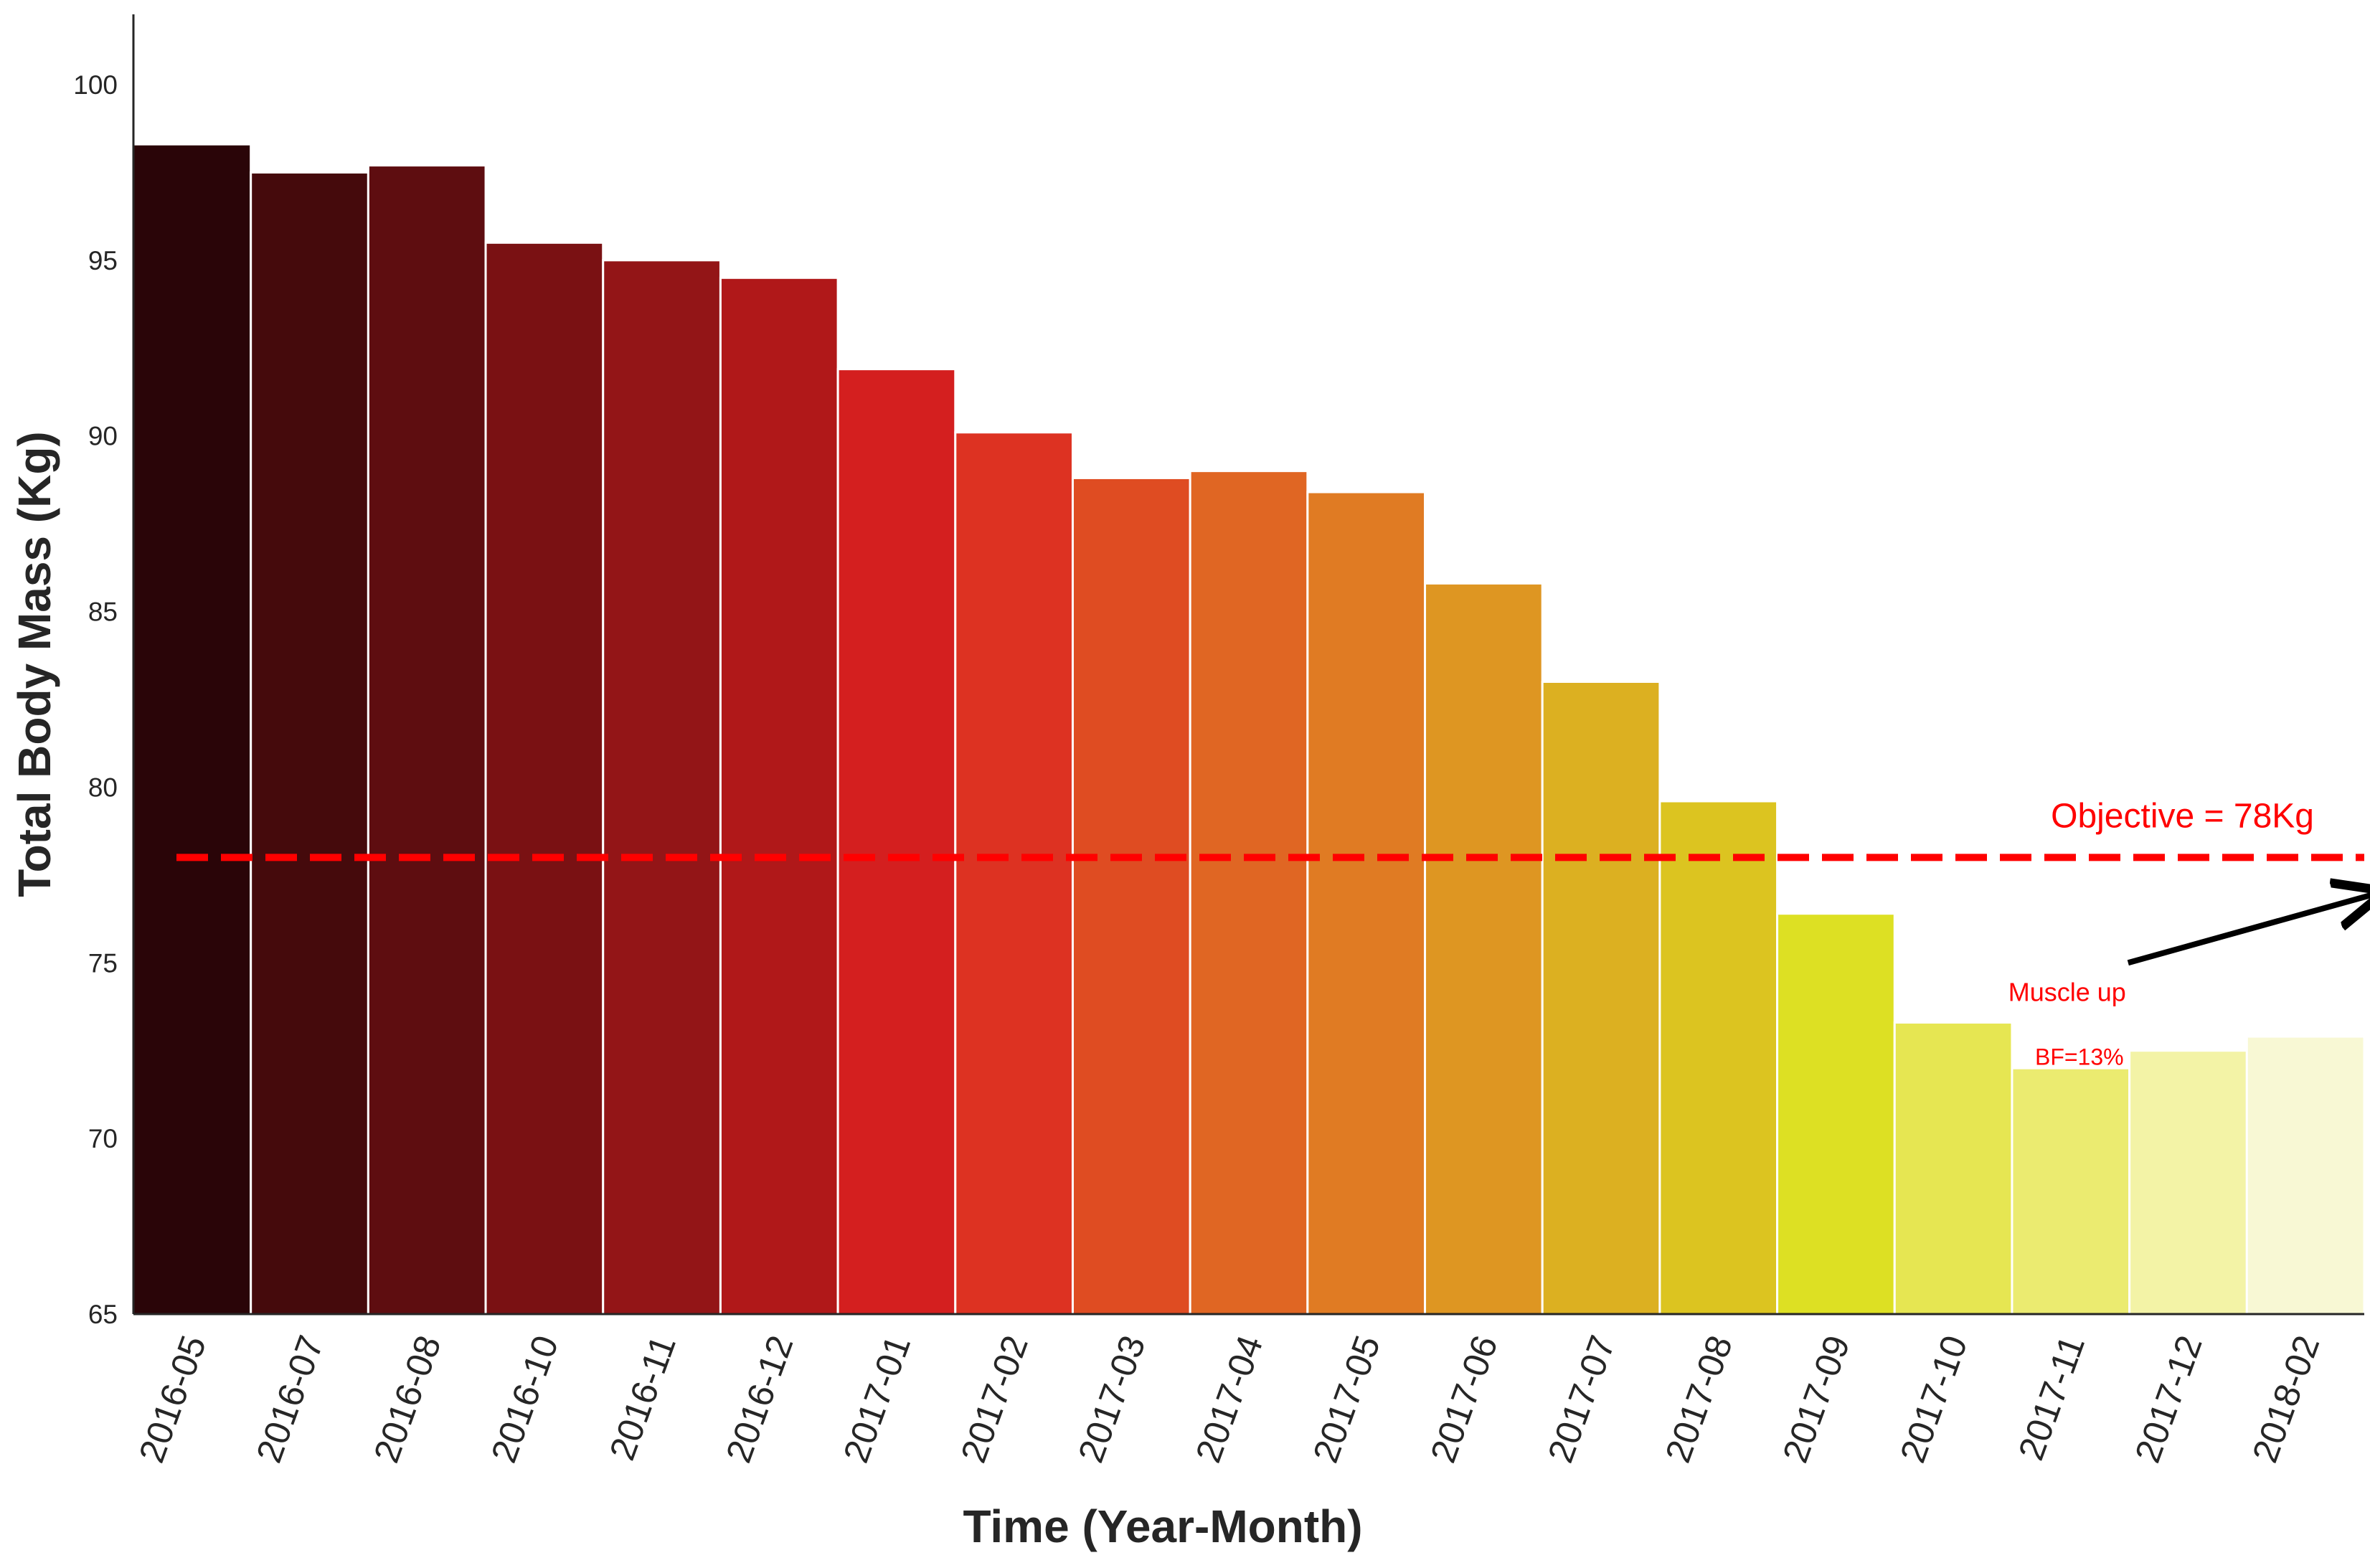 This screenshot has height=1568, width=2370. I want to click on x-tick-label: 2017-07, so click(1581, 1400).